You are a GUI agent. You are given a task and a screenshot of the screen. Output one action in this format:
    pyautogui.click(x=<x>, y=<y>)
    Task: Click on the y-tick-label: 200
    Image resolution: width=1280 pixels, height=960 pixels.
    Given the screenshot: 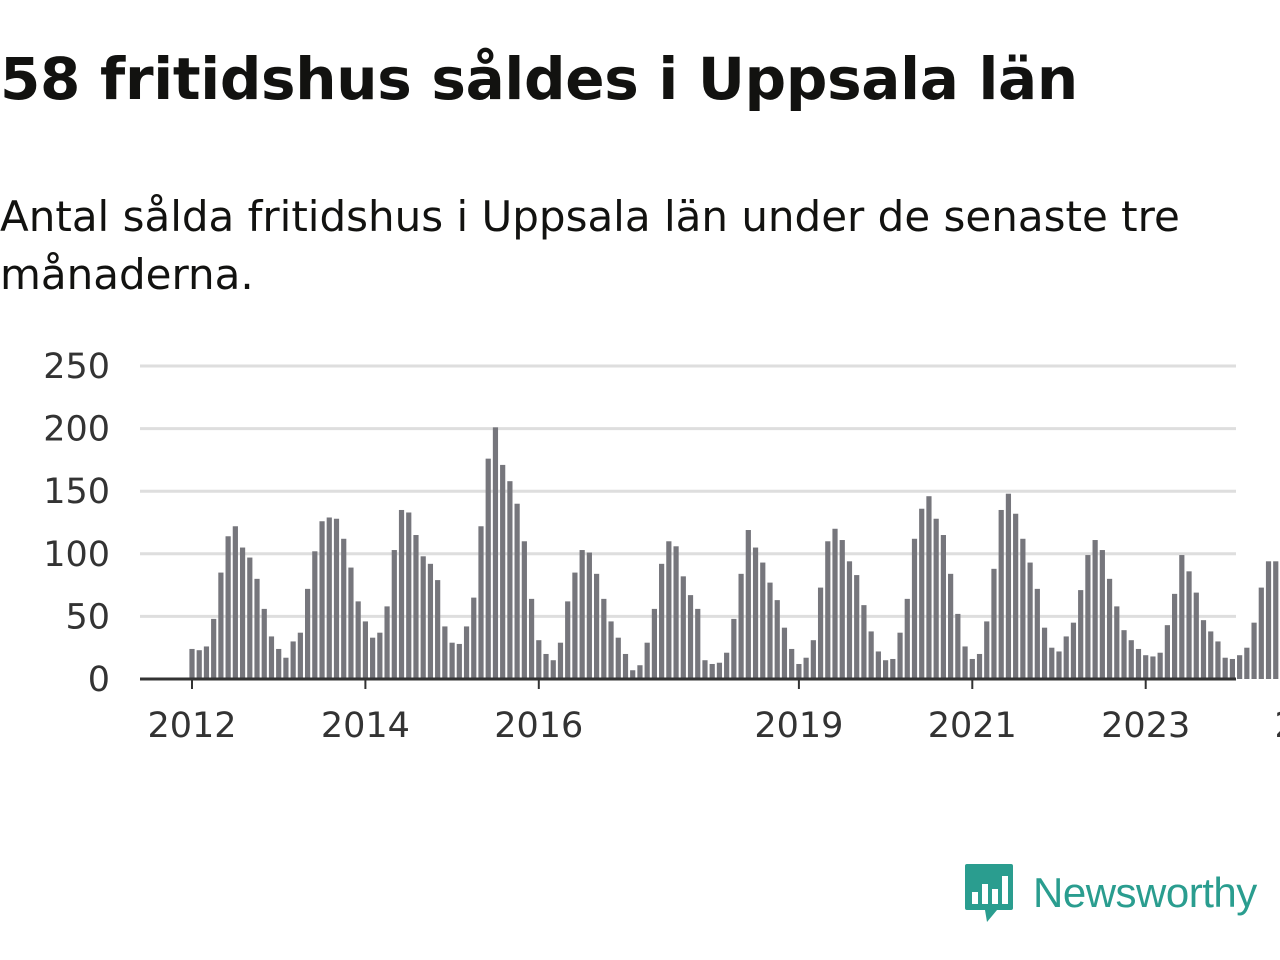 What is the action you would take?
    pyautogui.click(x=76, y=430)
    